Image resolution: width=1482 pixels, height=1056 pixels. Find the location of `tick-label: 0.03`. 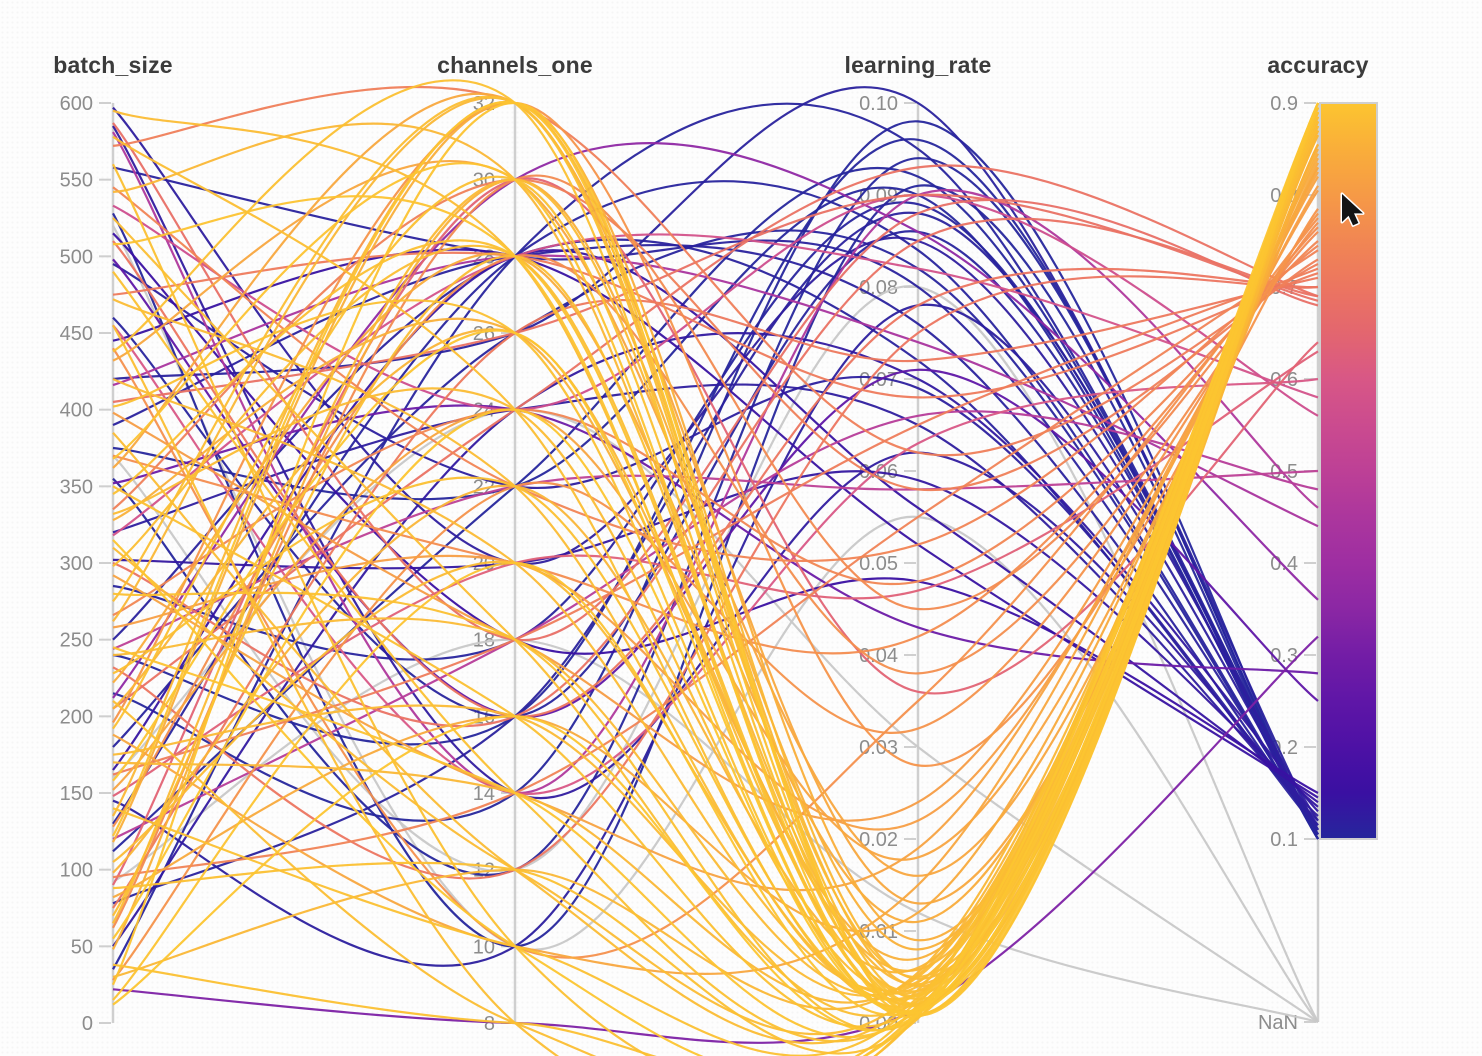

tick-label: 0.03 is located at coordinates (878, 748).